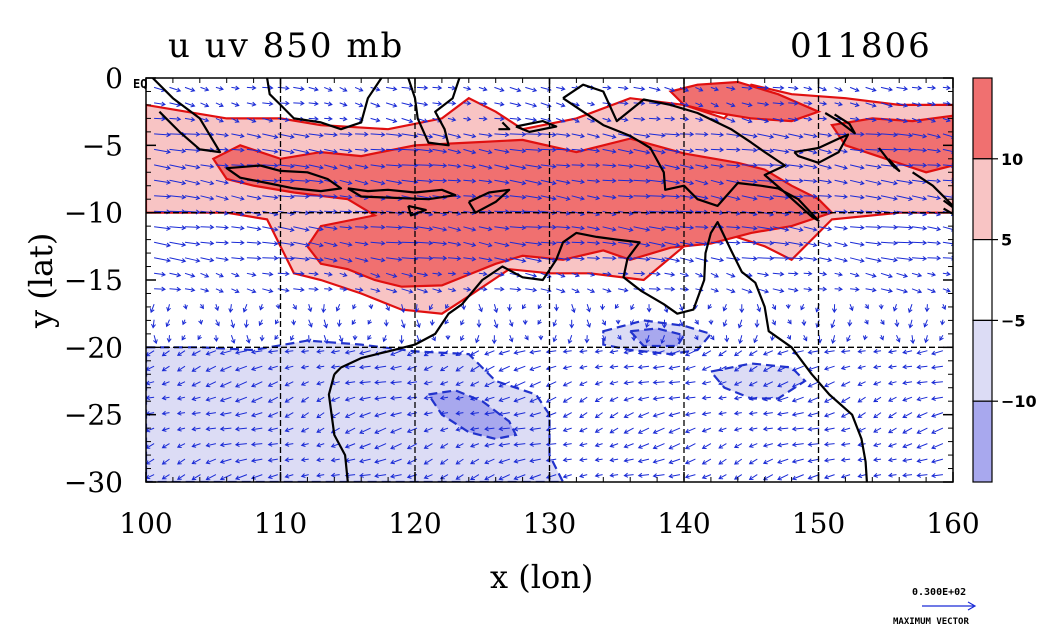 The height and width of the screenshot is (631, 1056). I want to click on colorbar: 10 5 −5 −10, so click(1004, 280).